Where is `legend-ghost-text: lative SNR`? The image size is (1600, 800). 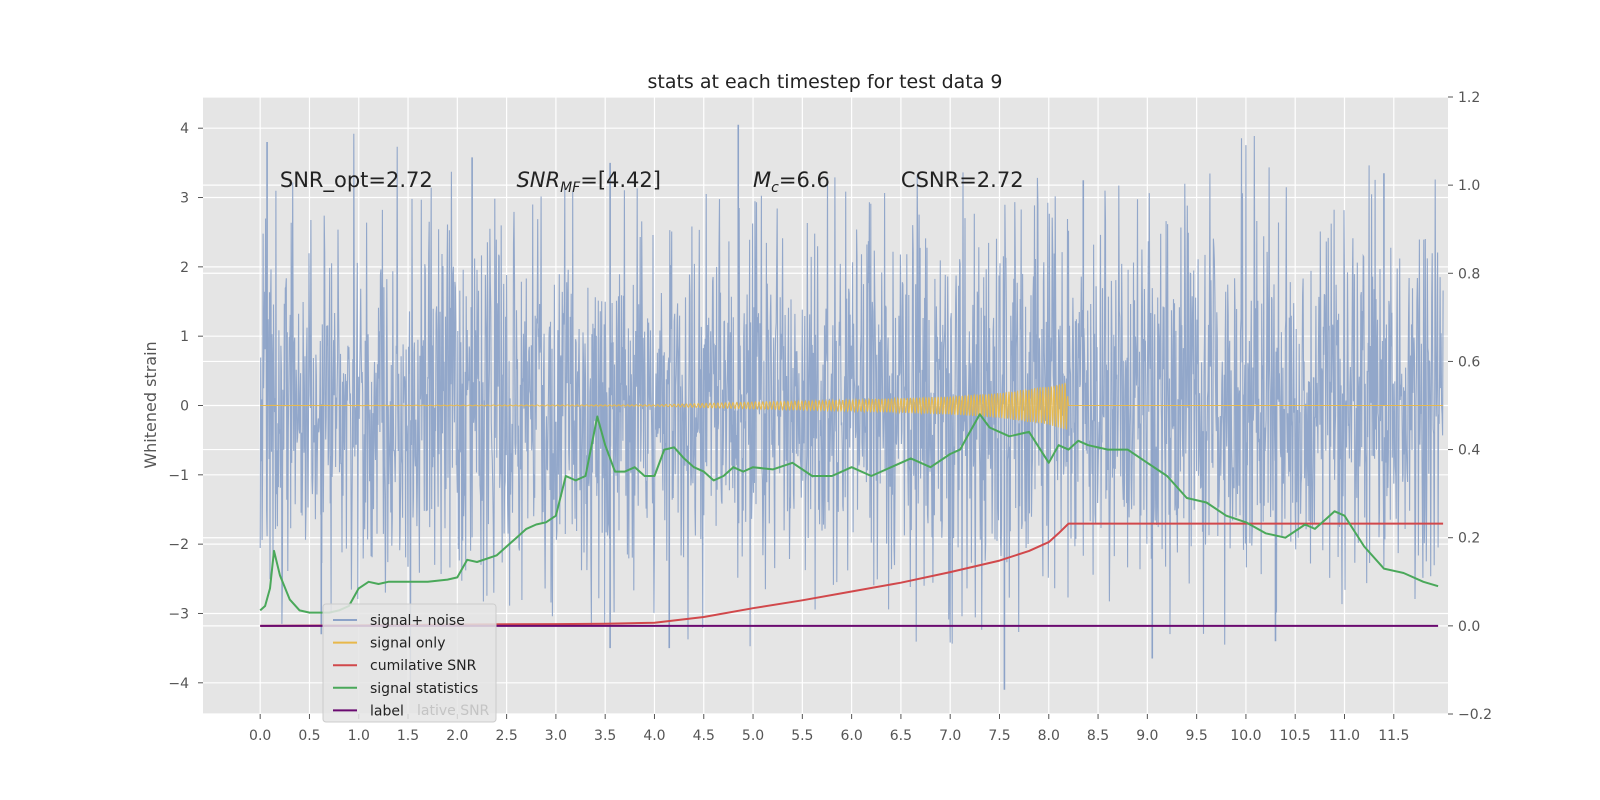
legend-ghost-text: lative SNR is located at coordinates (453, 711).